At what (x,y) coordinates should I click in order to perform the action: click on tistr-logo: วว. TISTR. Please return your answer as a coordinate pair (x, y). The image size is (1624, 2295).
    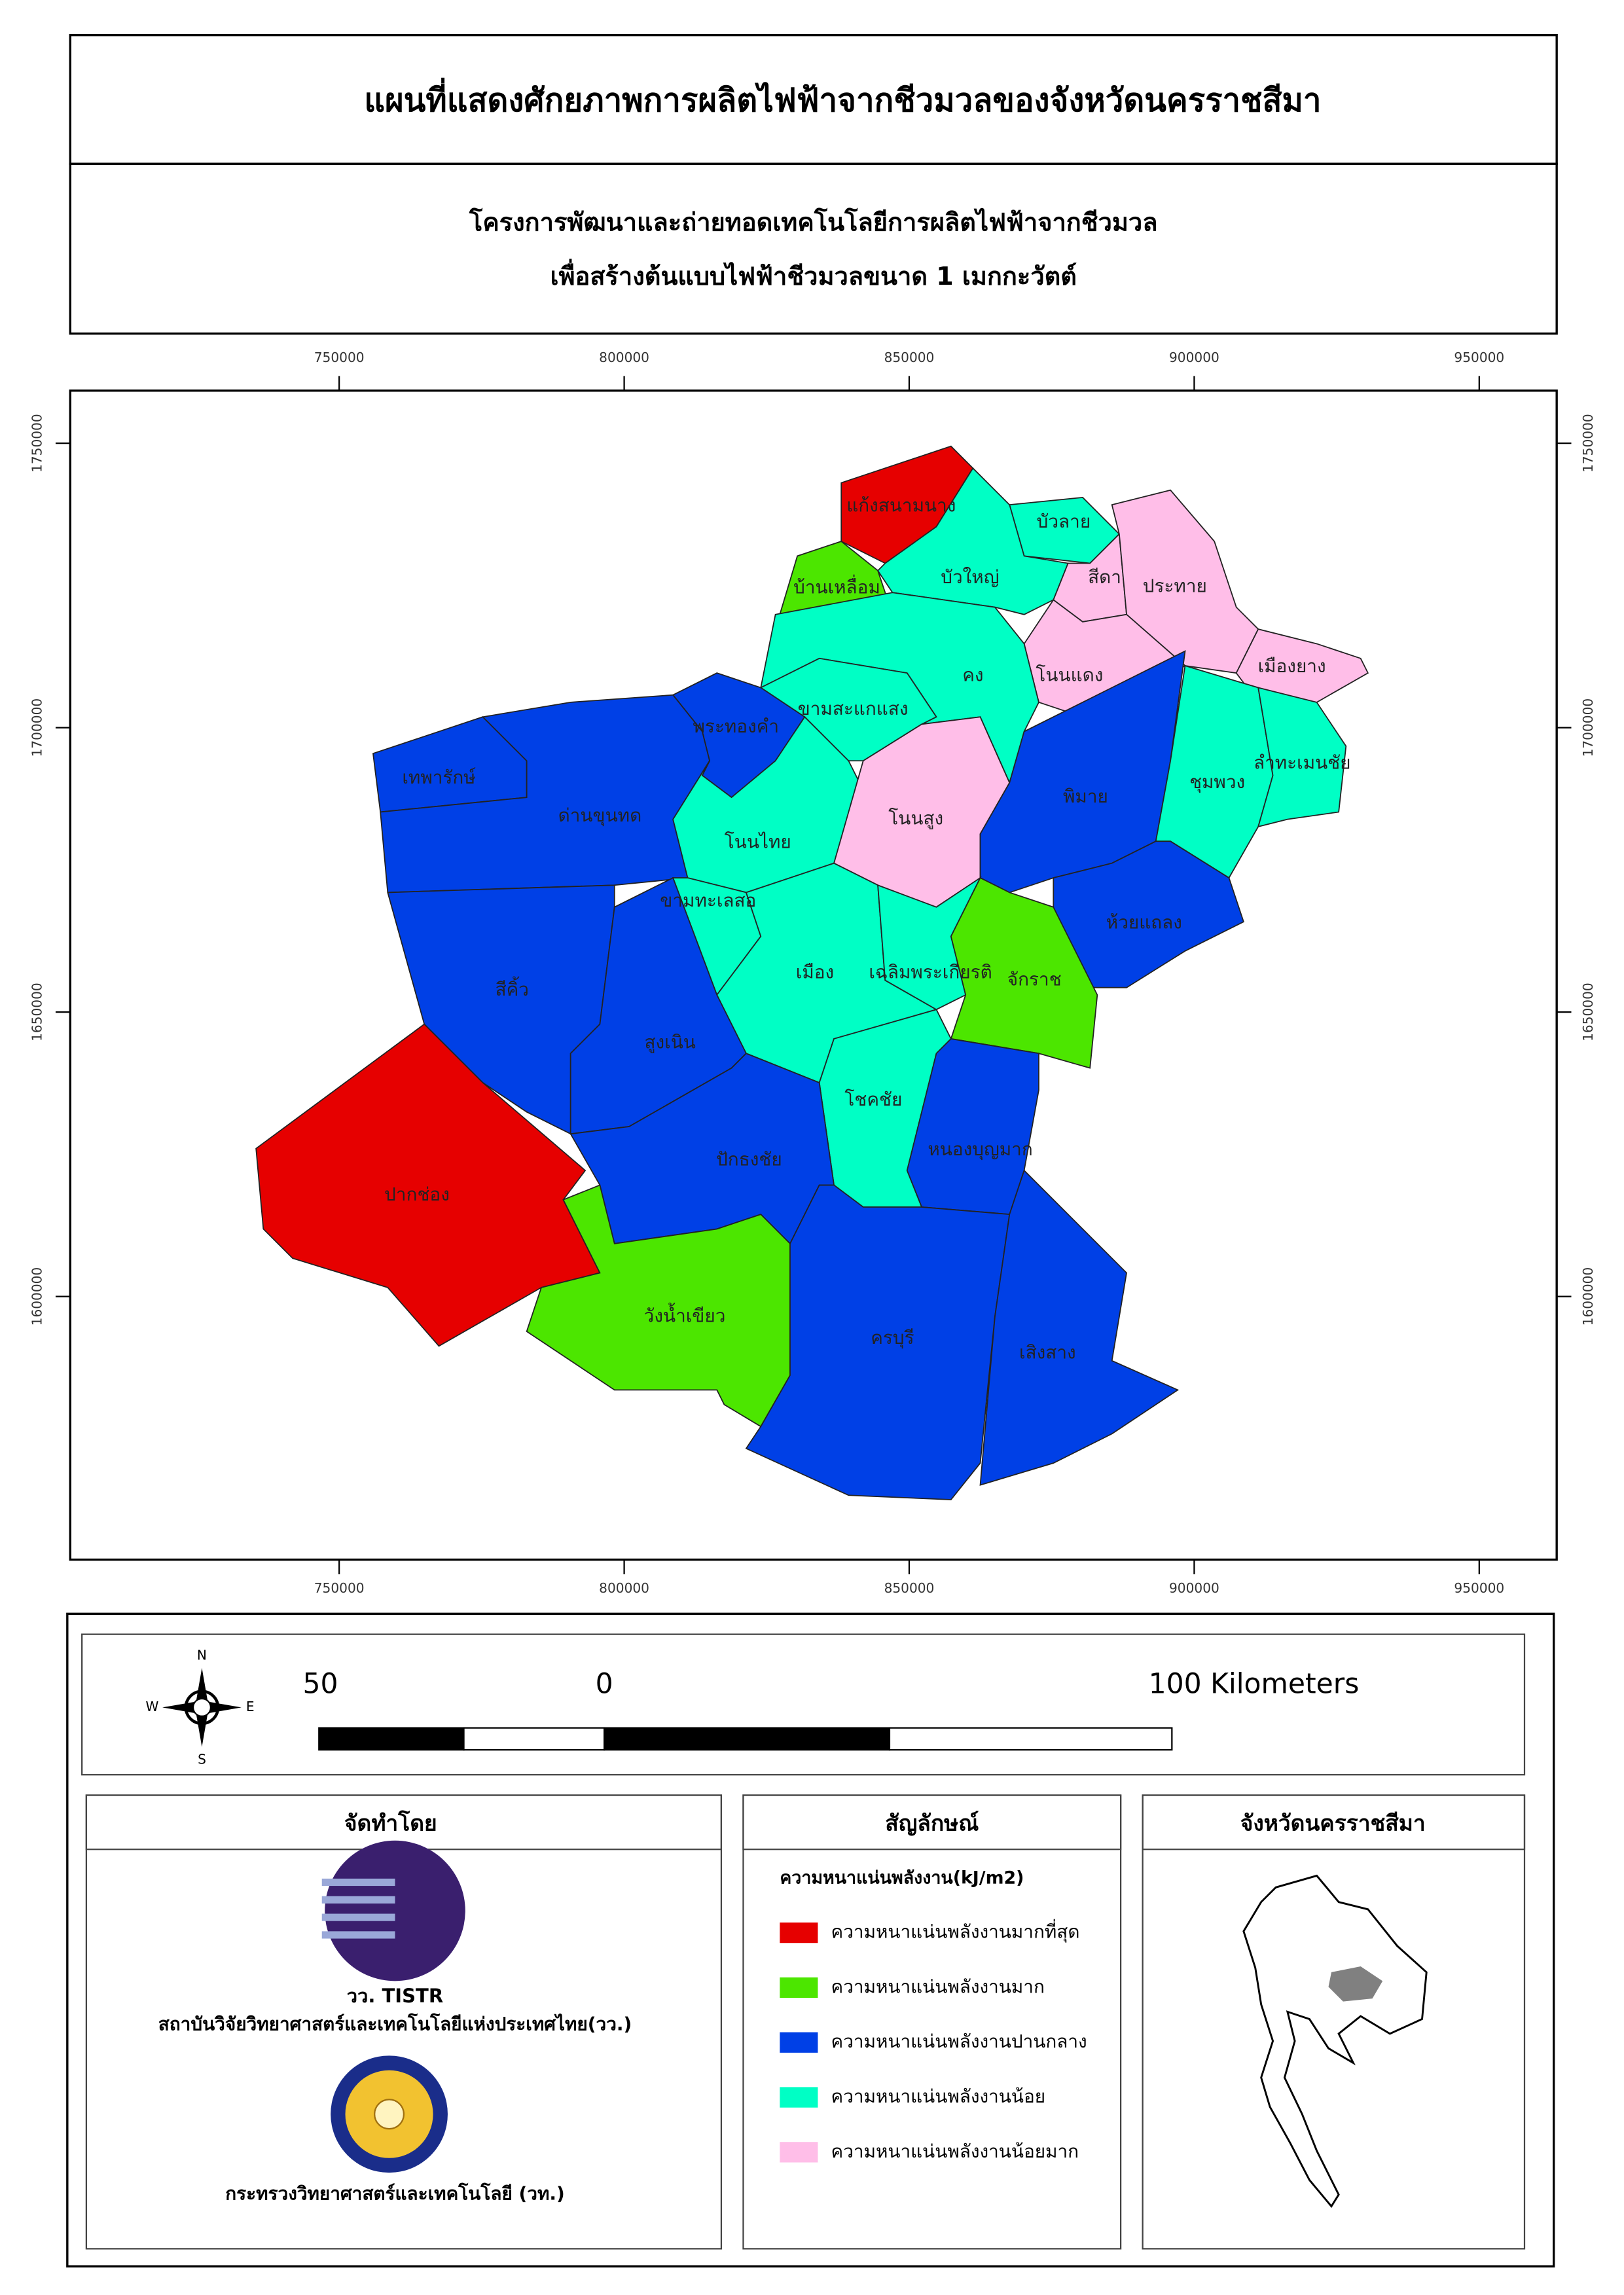
    Looking at the image, I should click on (393, 1924).